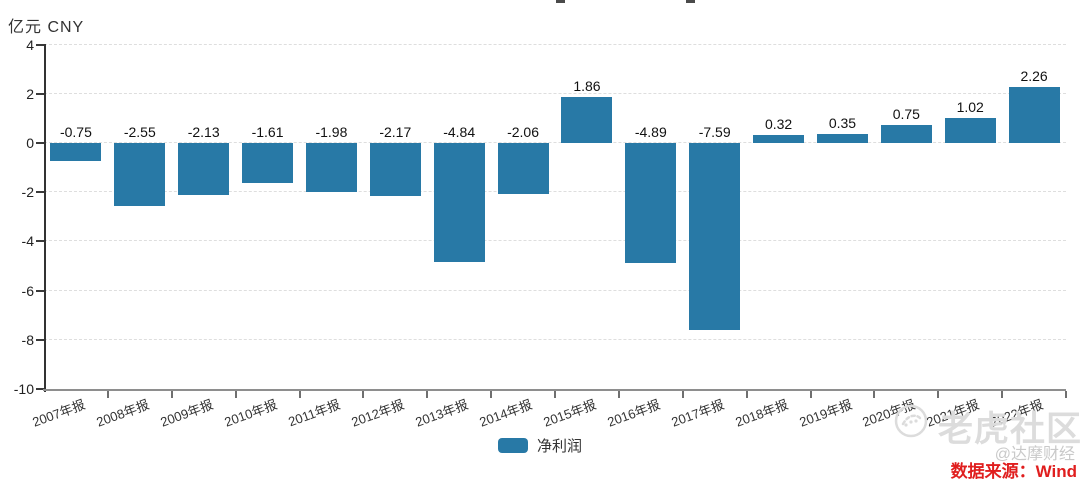 This screenshot has width=1080, height=480. Describe the element at coordinates (587, 86) in the screenshot. I see `value-label: 1.86` at that location.